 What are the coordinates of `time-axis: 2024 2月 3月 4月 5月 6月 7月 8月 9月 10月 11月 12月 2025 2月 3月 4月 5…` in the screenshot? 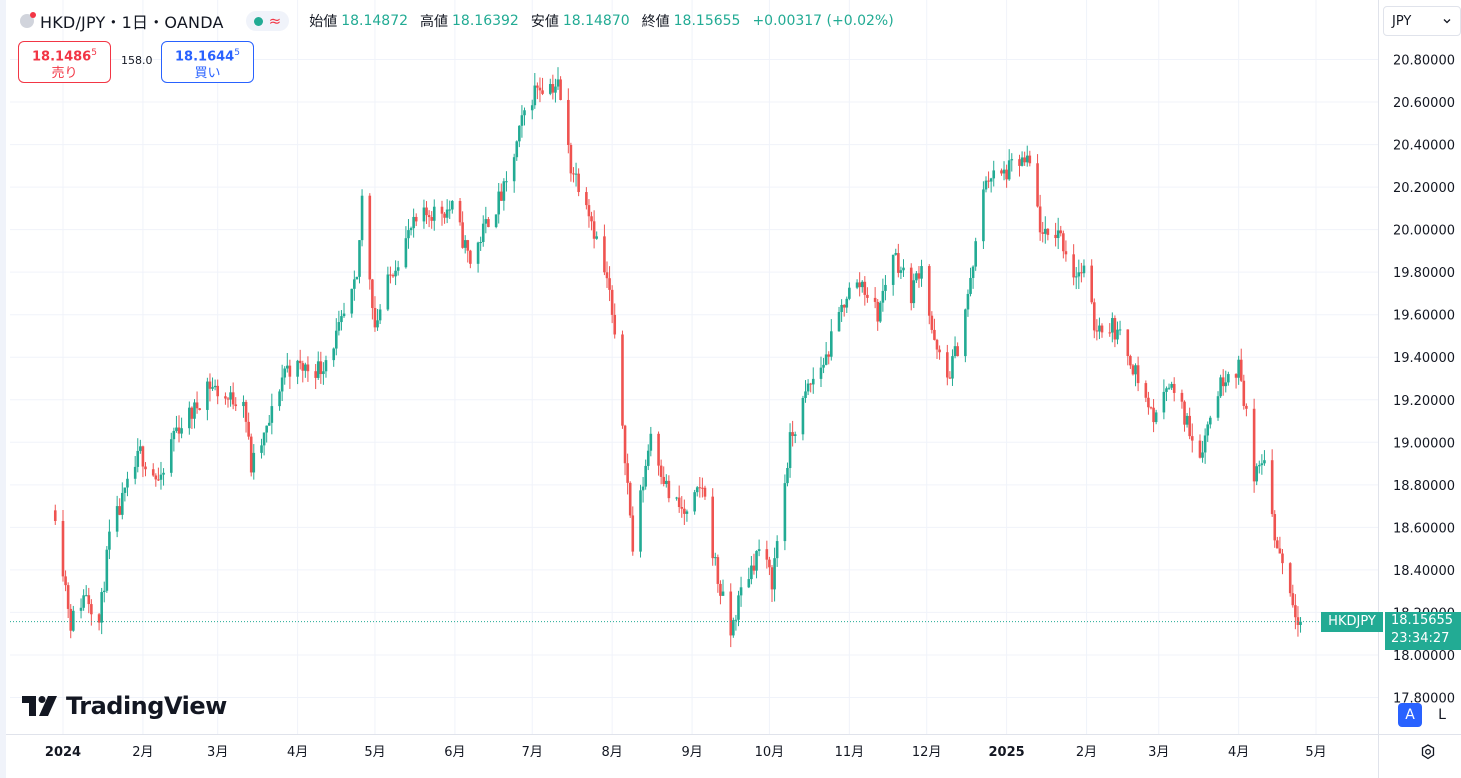 It's located at (686, 752).